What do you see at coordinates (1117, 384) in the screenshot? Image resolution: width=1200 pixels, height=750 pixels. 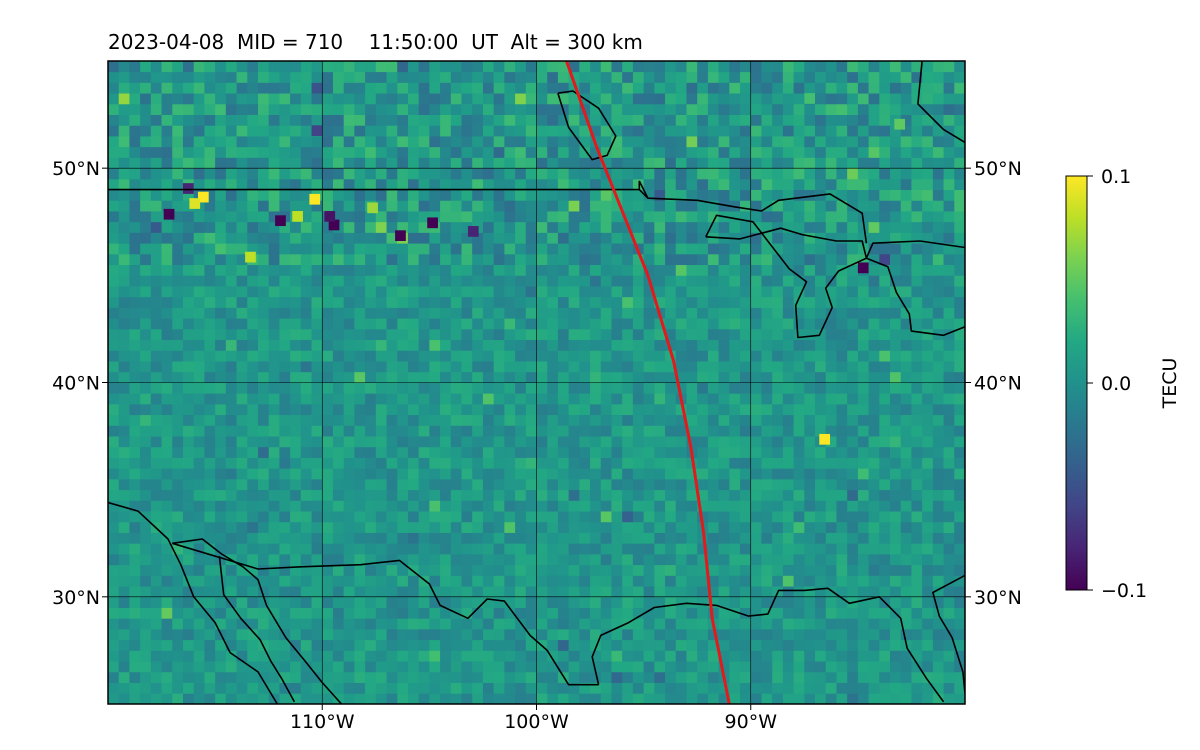 I see `colorbar-ticks: 0.10.0−0.1` at bounding box center [1117, 384].